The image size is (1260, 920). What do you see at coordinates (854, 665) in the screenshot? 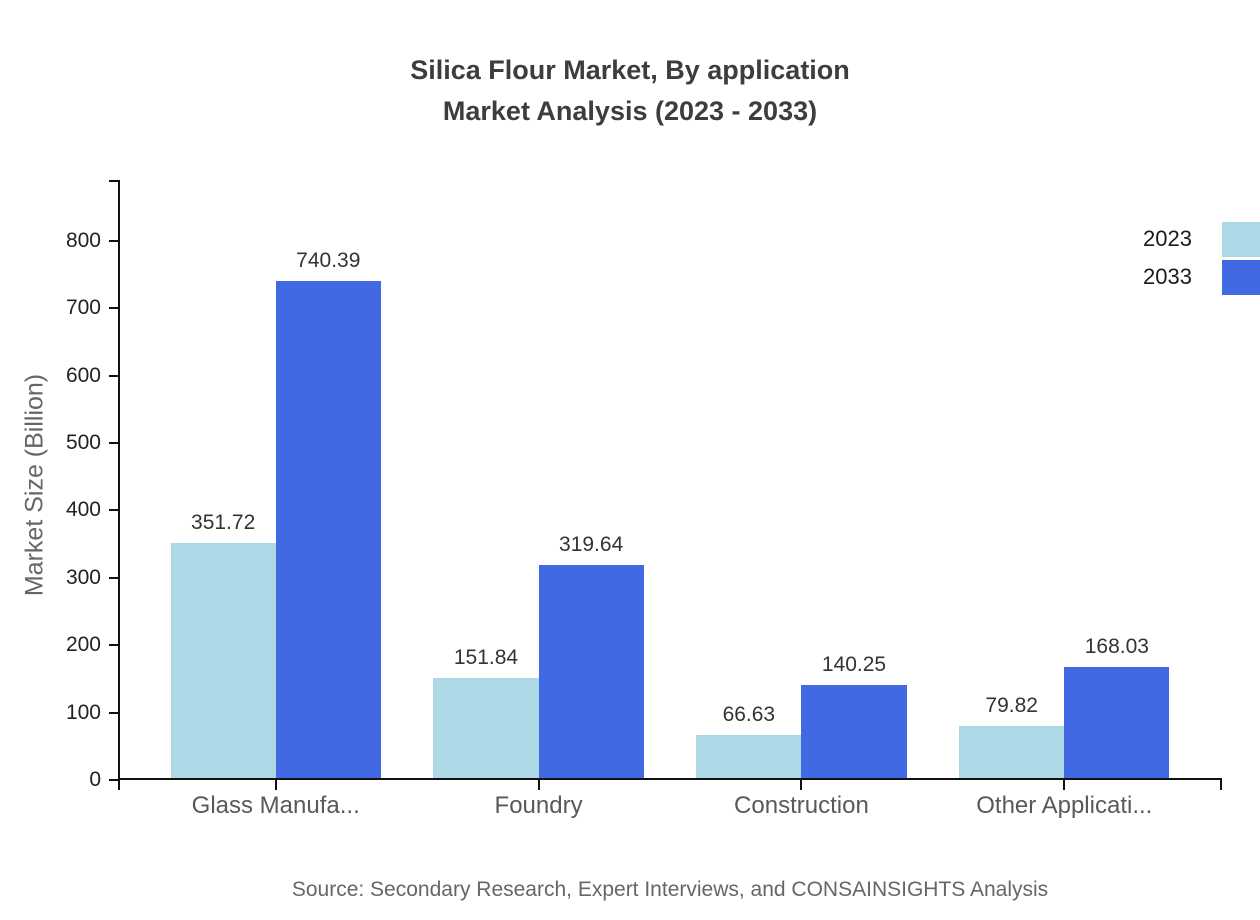
I see `value-label: 140.25` at bounding box center [854, 665].